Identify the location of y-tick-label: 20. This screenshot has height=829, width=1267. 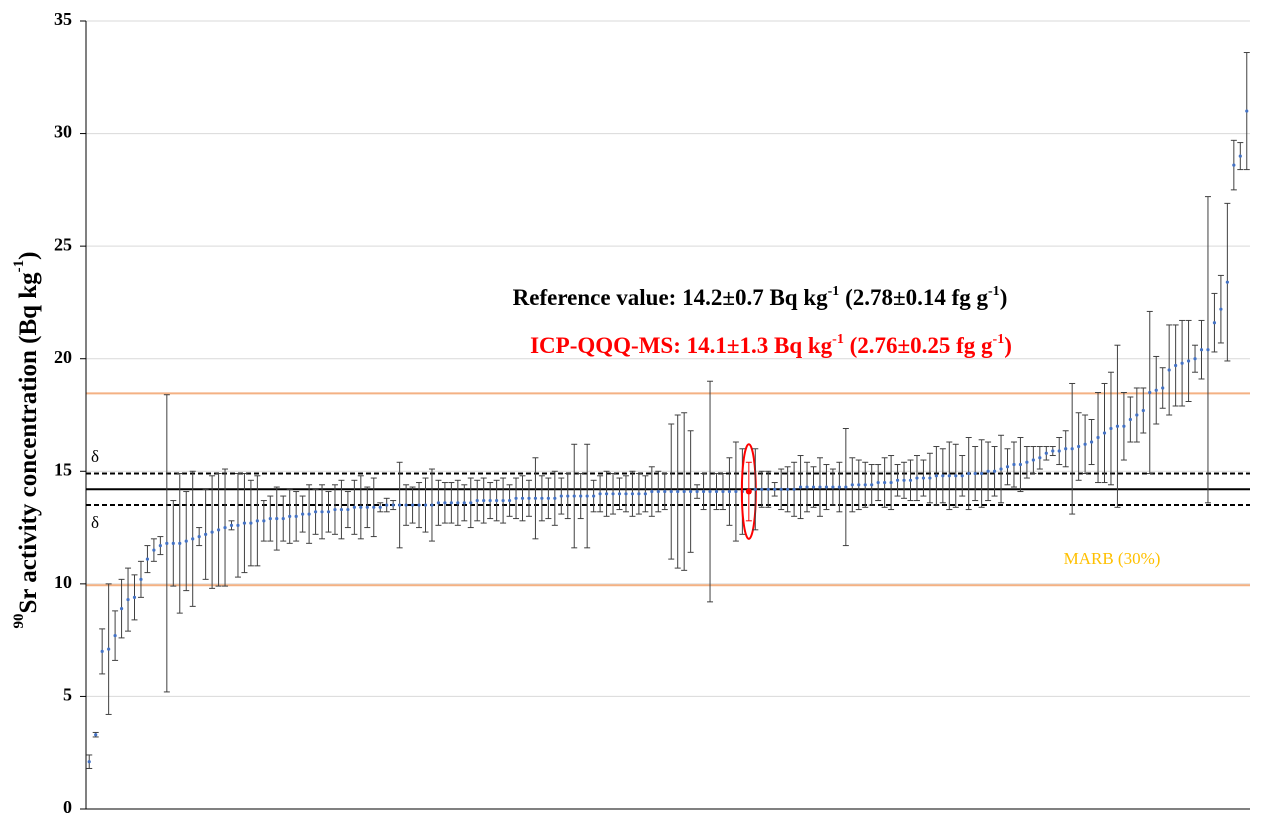
(63, 357).